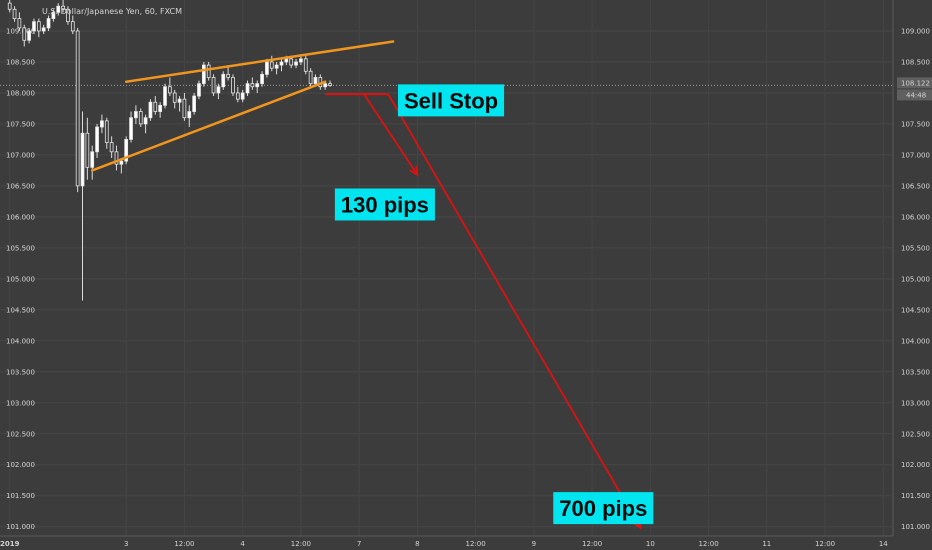 Image resolution: width=932 pixels, height=550 pixels. What do you see at coordinates (20, 279) in the screenshot?
I see `y-tick-label-left: 105.000` at bounding box center [20, 279].